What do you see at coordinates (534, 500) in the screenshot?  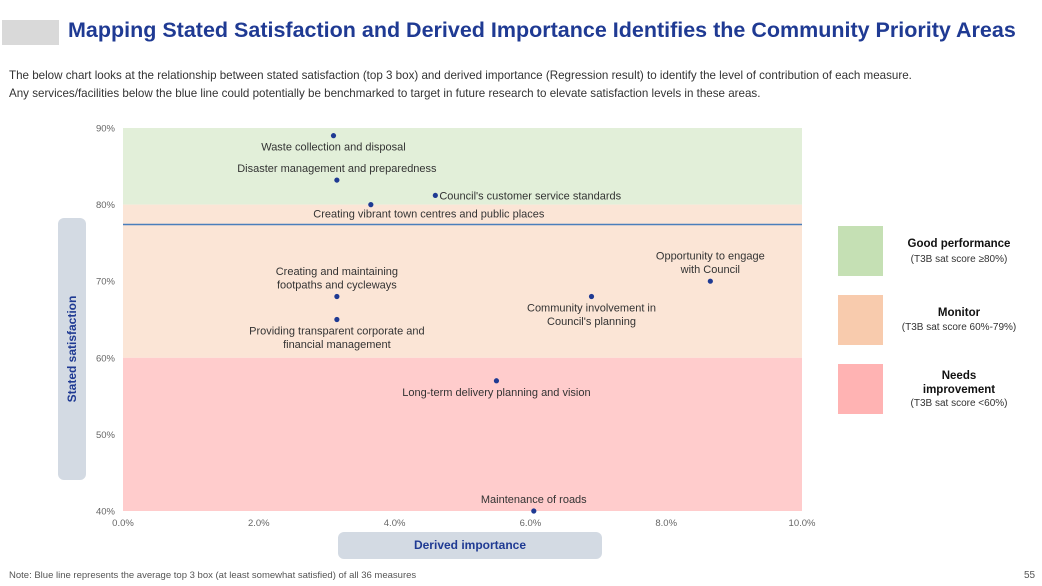 I see `data-label: Maintenance of roads` at bounding box center [534, 500].